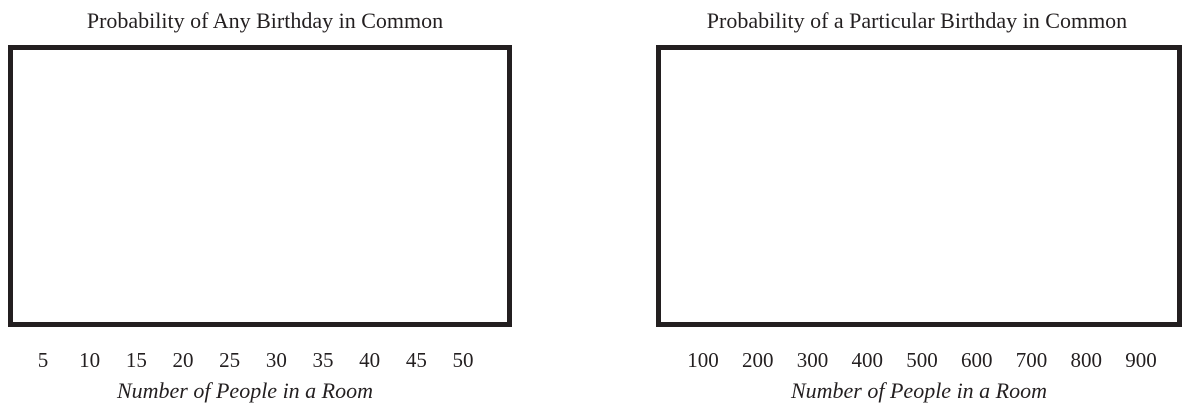 The image size is (1186, 410). I want to click on x-tick-label: 400, so click(867, 360).